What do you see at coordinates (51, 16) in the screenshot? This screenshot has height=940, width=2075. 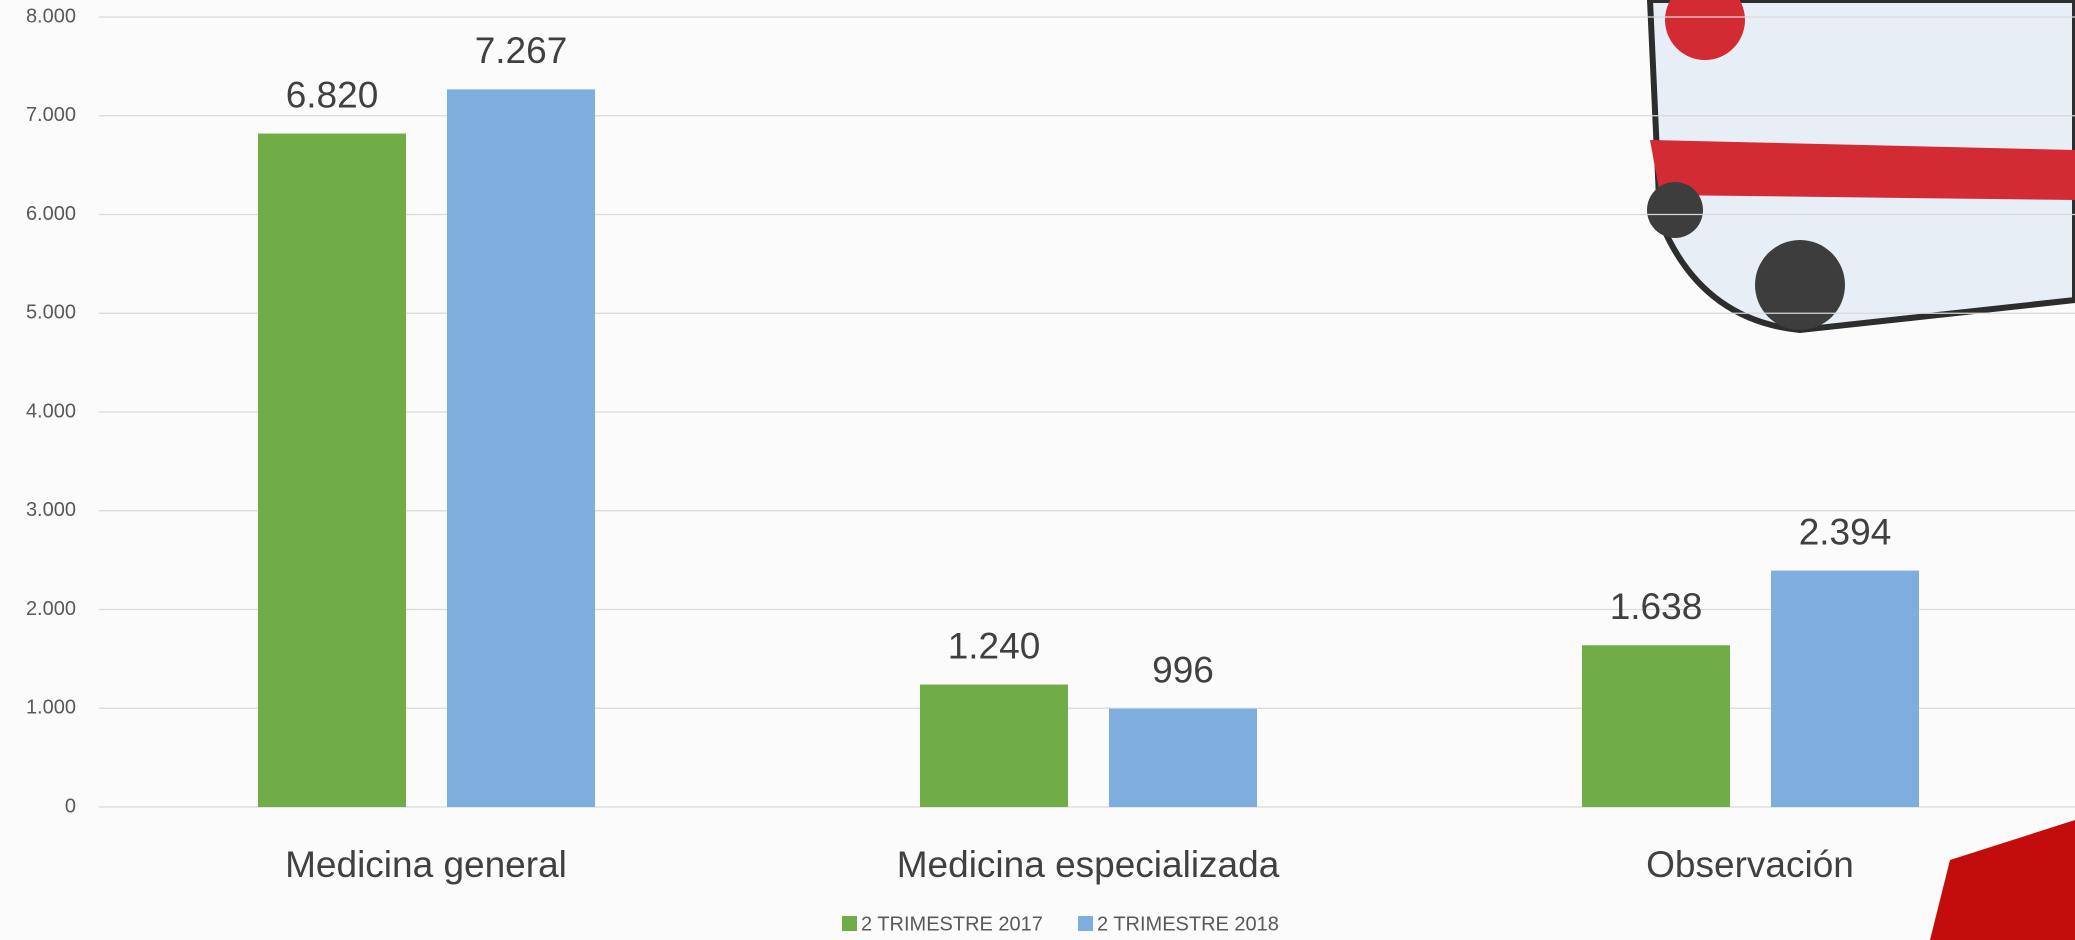 I see `y-tick-label: 8.000` at bounding box center [51, 16].